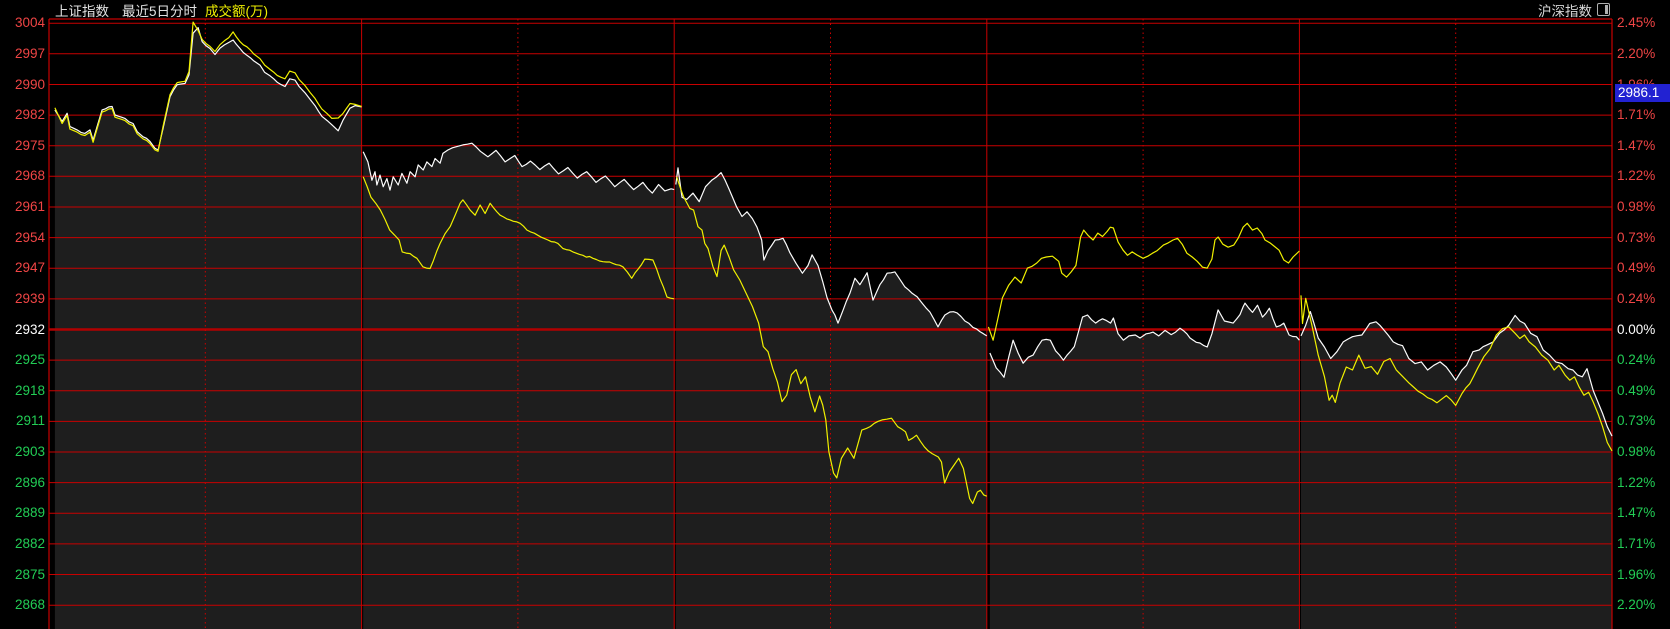  Describe the element at coordinates (29, 237) in the screenshot. I see `price-tick-label: 2954` at that location.